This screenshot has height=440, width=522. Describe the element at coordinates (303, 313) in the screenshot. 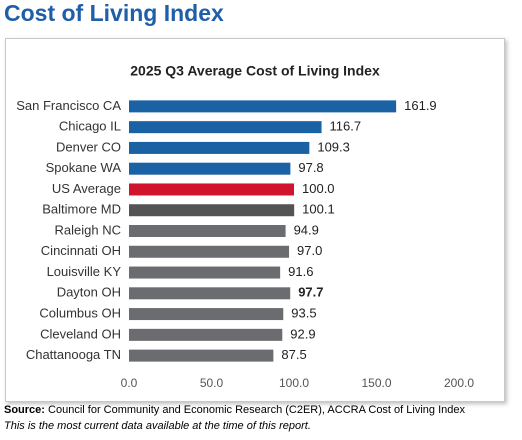

I see `value-label: 93.5` at that location.